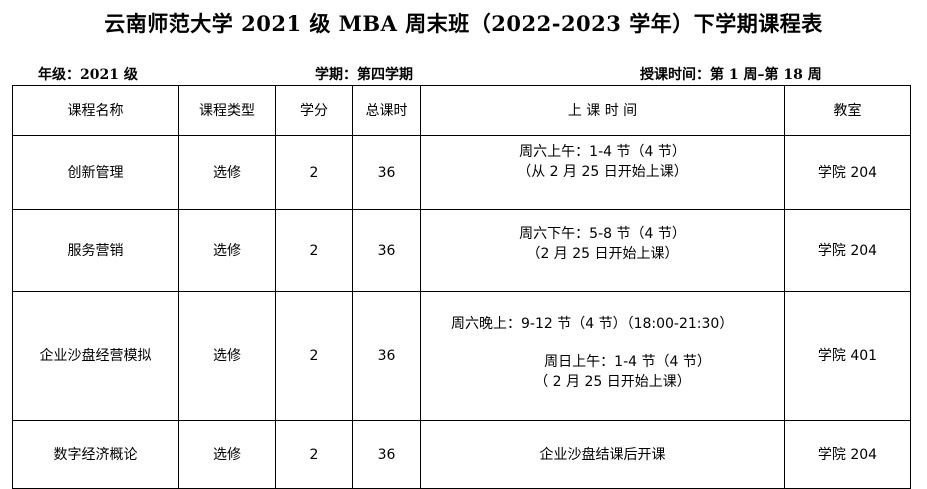  I want to click on course-name: 创新管理, so click(95, 172).